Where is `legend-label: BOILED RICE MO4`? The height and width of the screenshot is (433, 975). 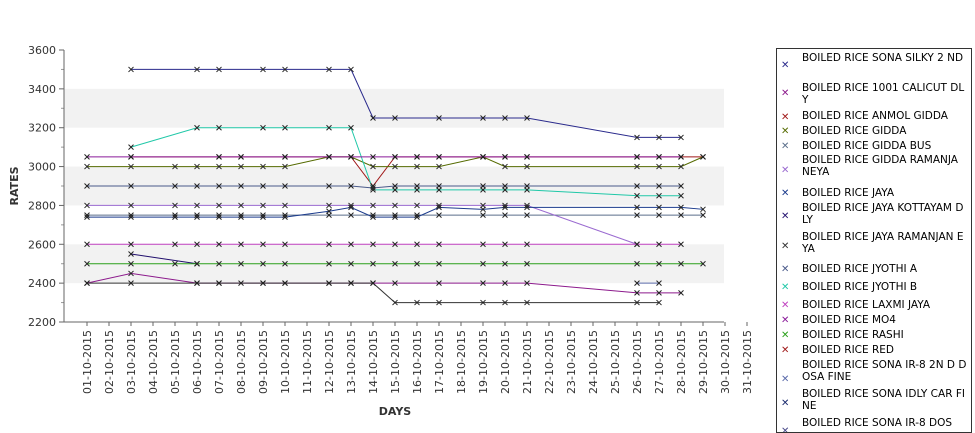 legend-label: BOILED RICE MO4 is located at coordinates (849, 320).